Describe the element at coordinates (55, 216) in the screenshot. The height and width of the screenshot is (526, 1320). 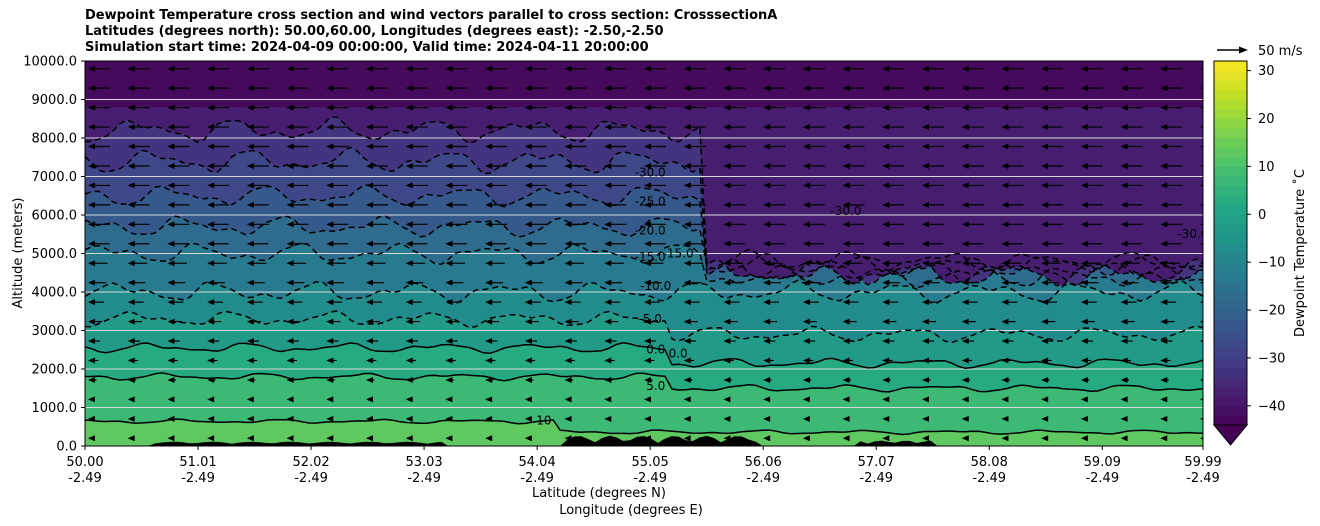
I see `y-tick-label: 6000.0` at that location.